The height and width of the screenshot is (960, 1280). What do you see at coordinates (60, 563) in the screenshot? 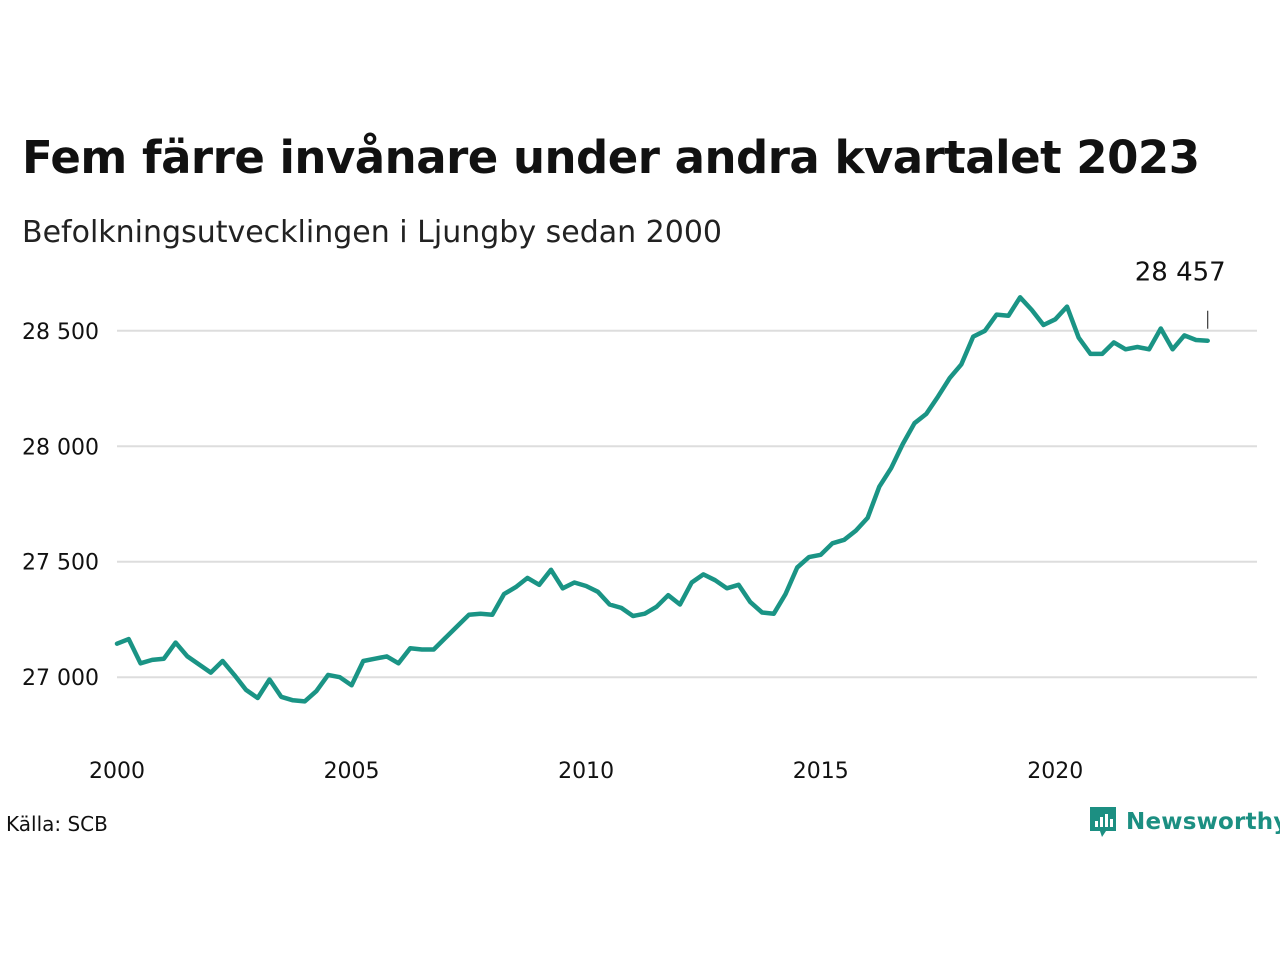
I see `y-tick-label: 27 500` at bounding box center [60, 563].